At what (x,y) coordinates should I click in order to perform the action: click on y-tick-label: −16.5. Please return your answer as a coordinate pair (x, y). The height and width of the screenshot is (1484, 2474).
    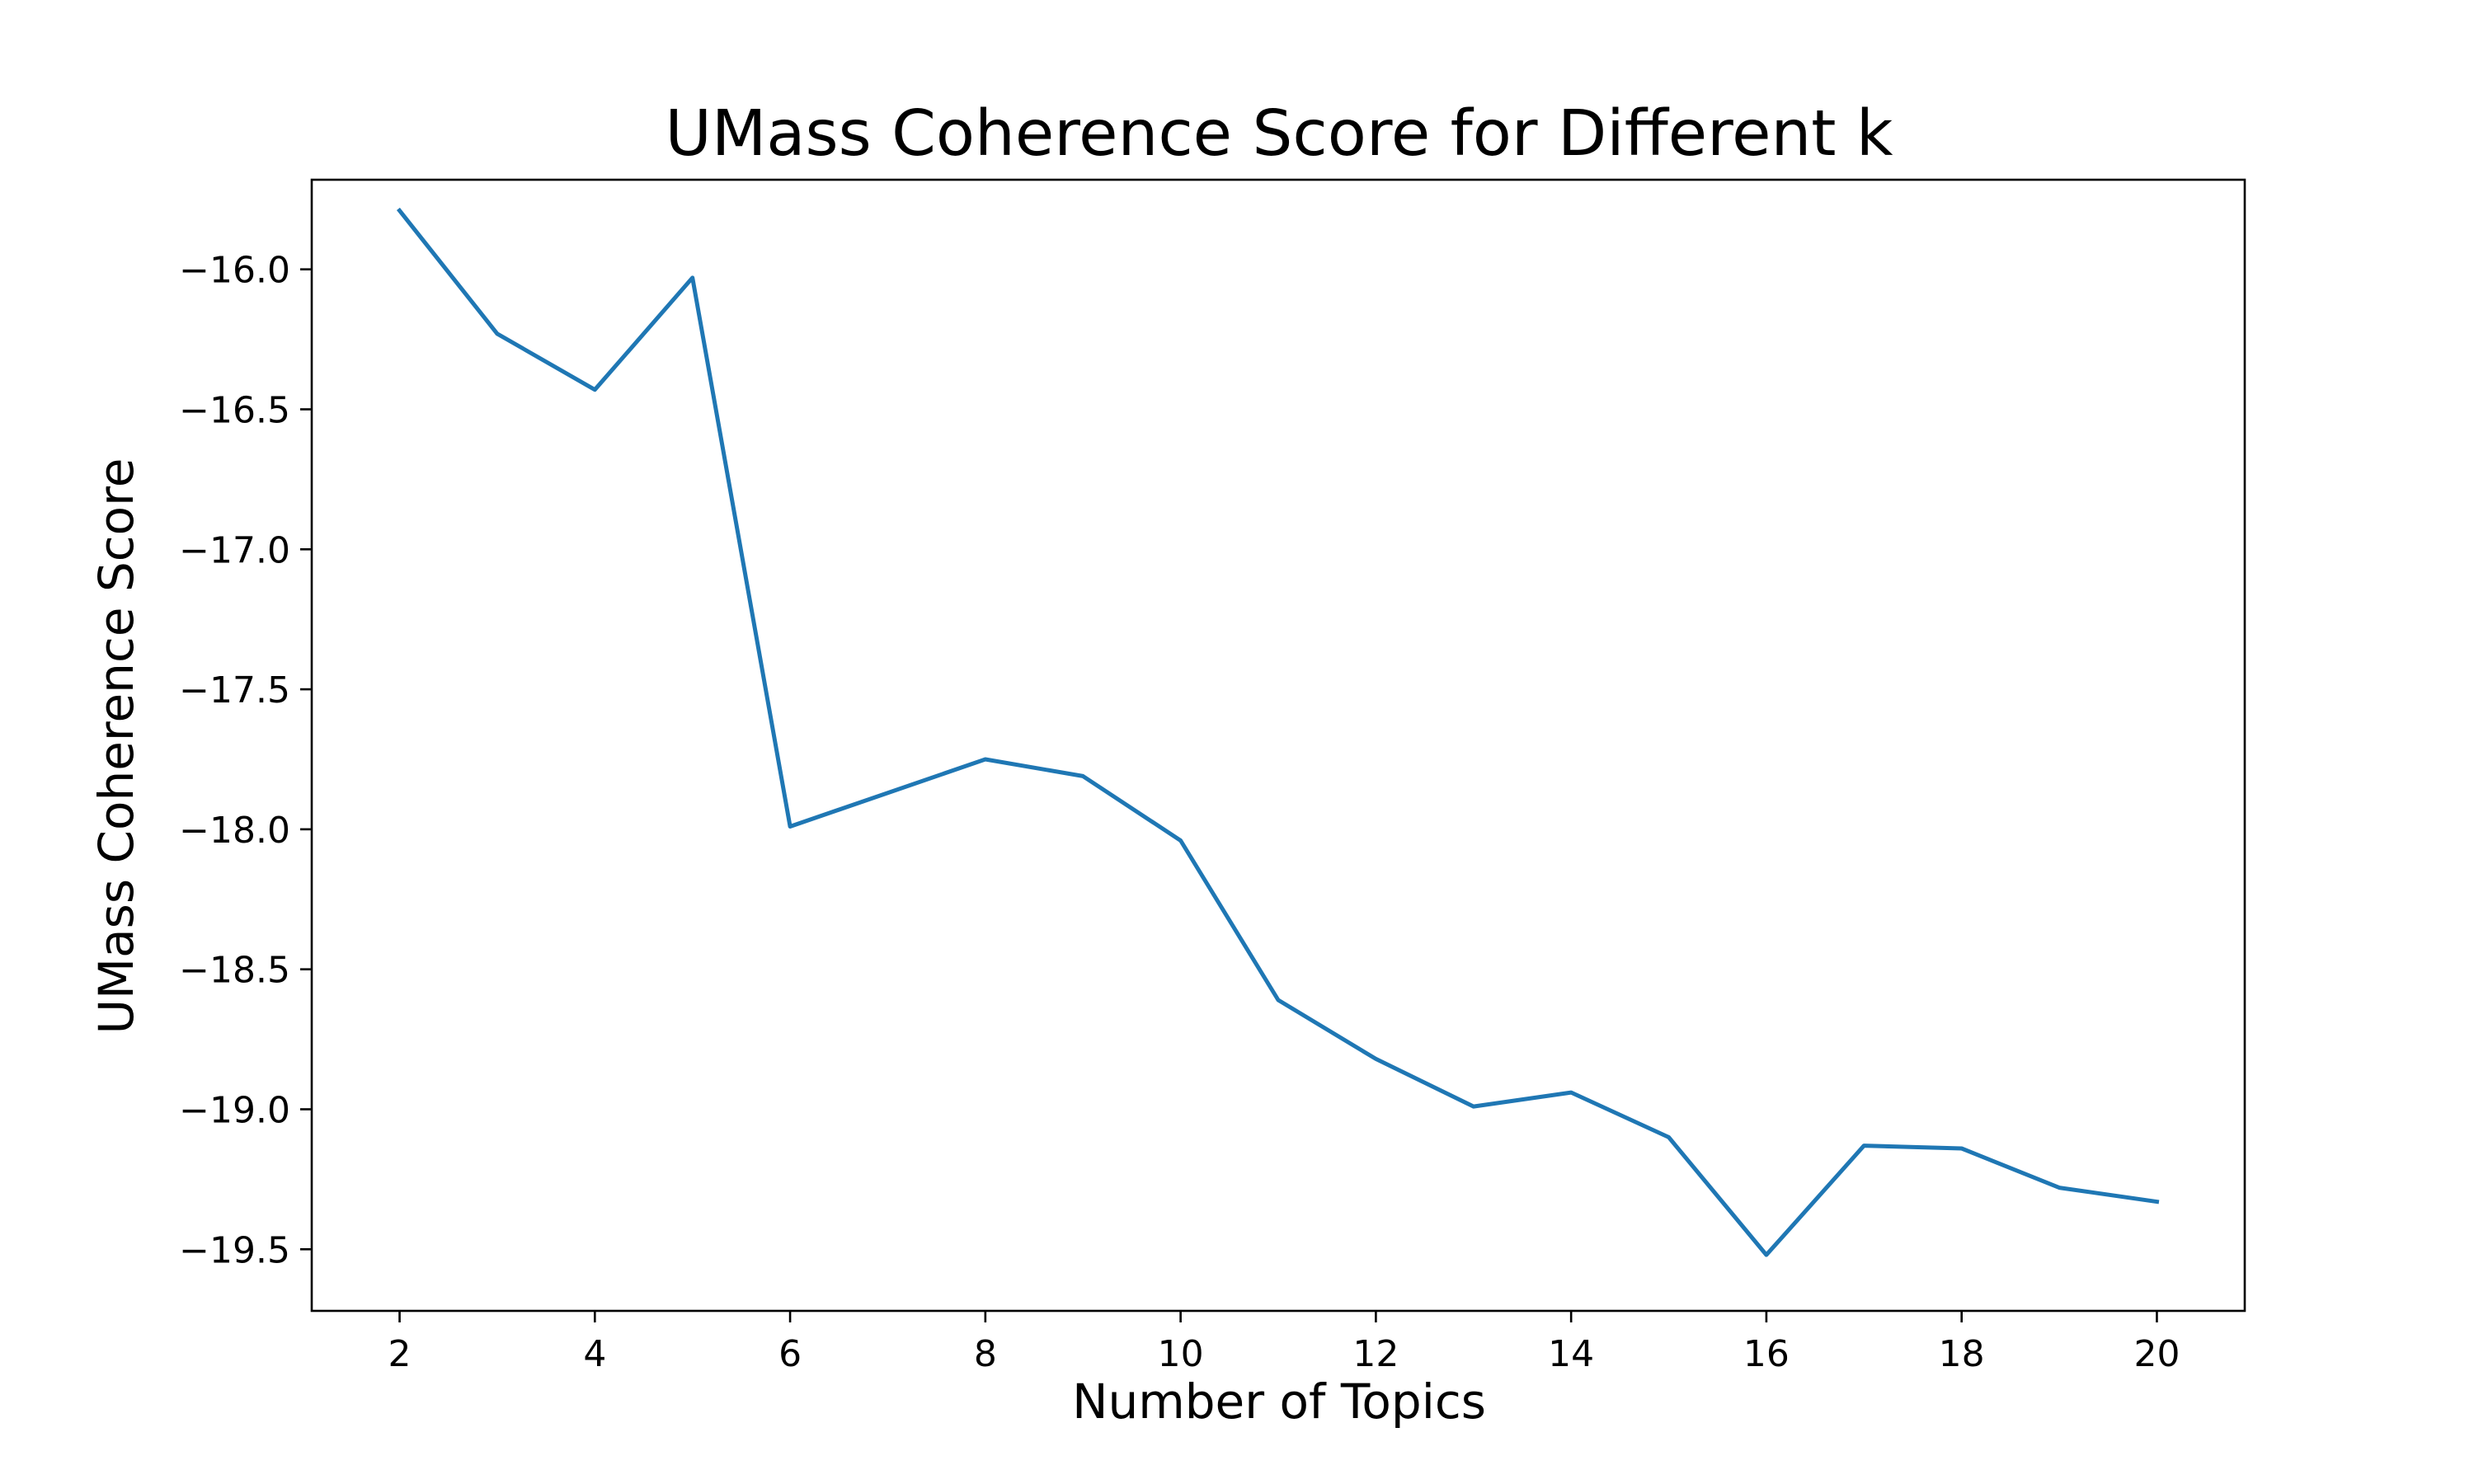
    Looking at the image, I should click on (234, 410).